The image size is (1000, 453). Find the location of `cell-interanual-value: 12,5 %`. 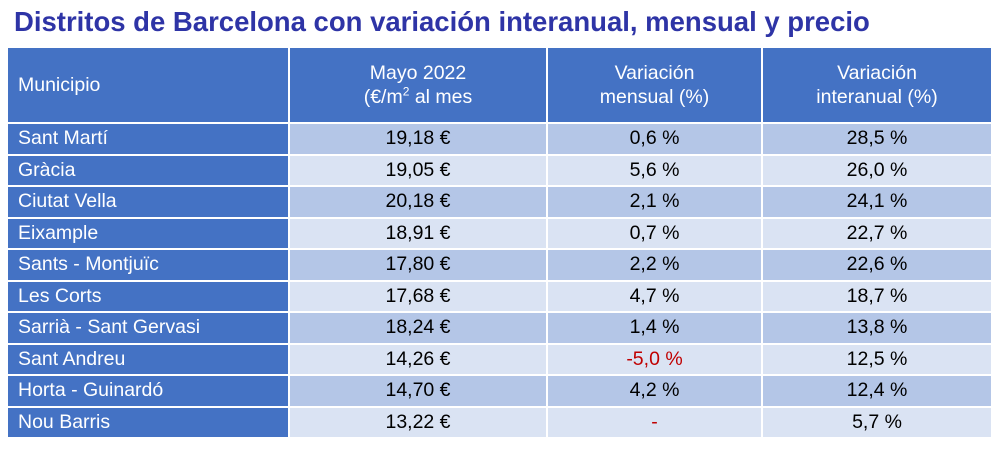

cell-interanual-value: 12,5 % is located at coordinates (877, 358).